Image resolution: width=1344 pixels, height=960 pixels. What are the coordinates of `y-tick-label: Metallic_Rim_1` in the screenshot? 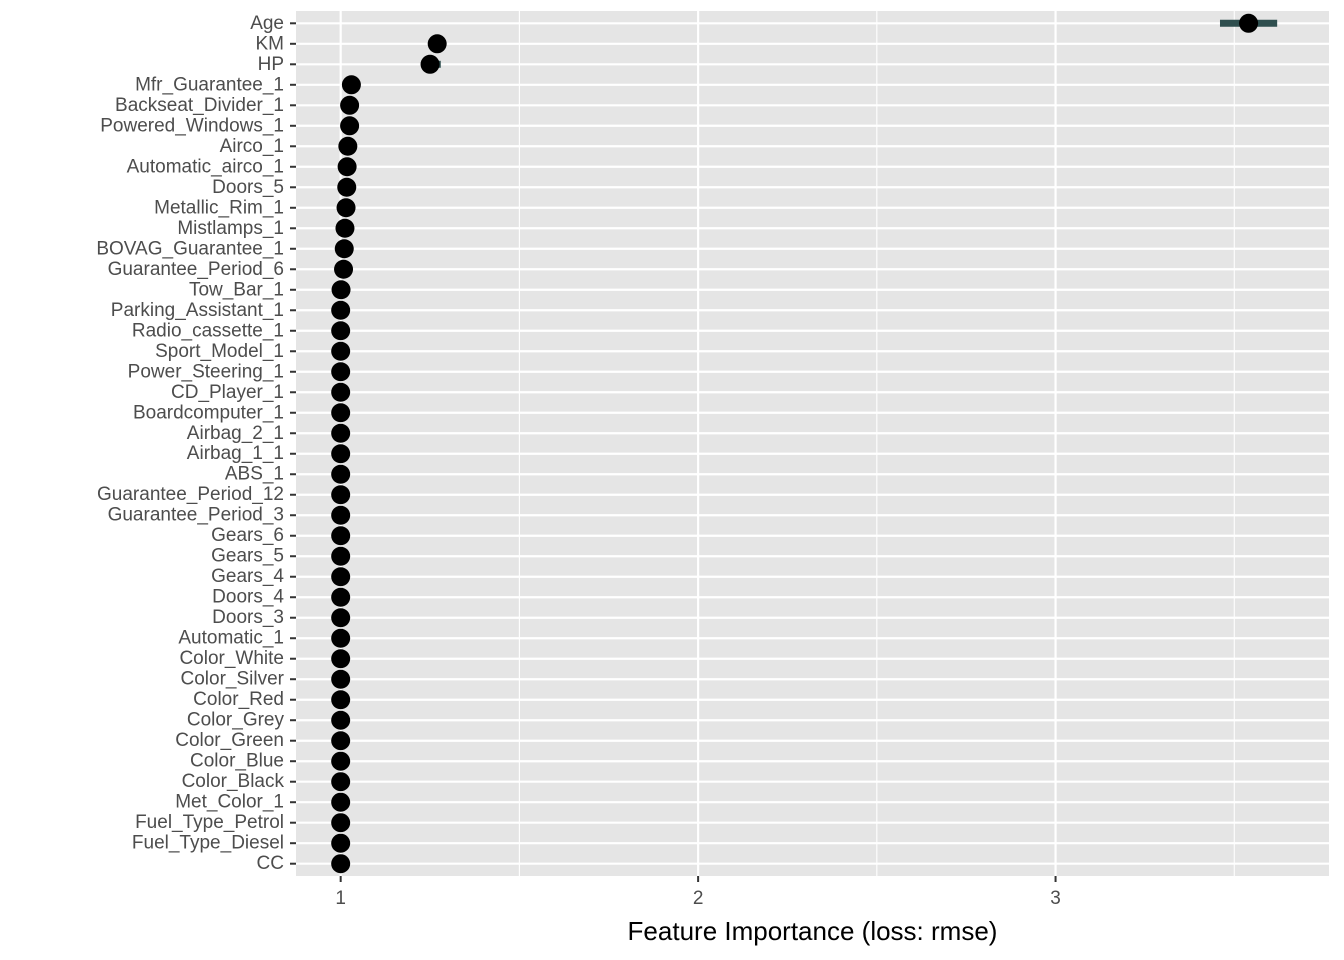 It's located at (219, 207).